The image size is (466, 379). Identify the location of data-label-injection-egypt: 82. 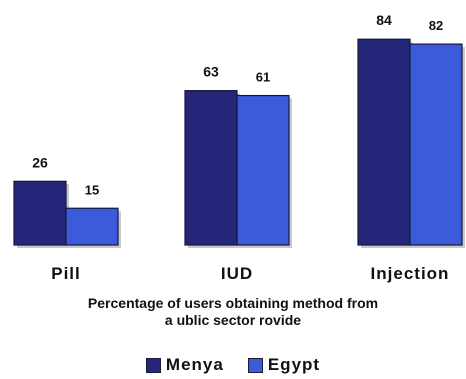
(436, 25).